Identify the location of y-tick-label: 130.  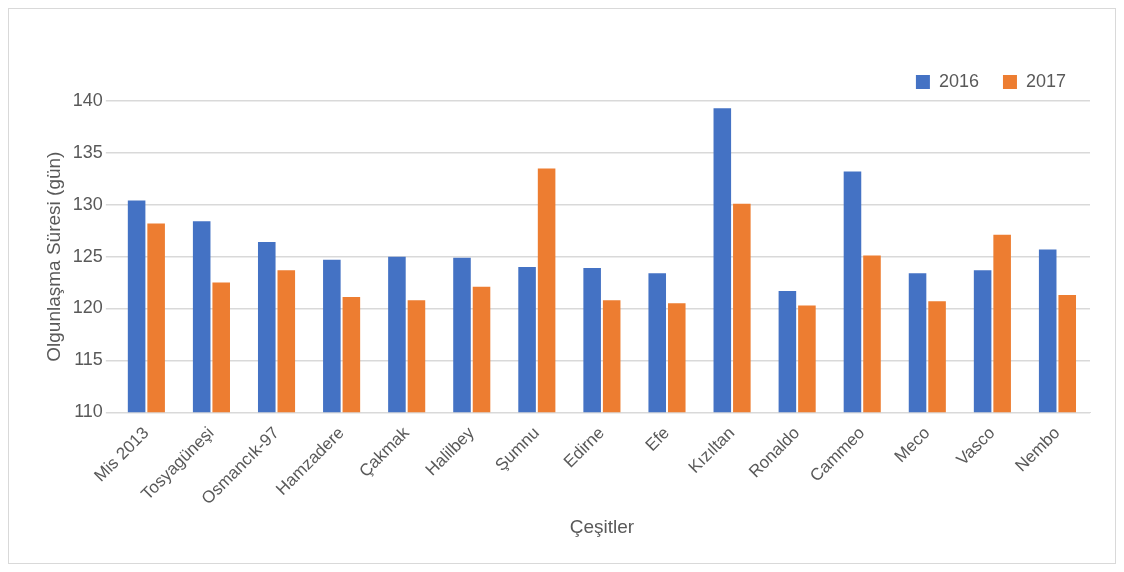
(87, 203).